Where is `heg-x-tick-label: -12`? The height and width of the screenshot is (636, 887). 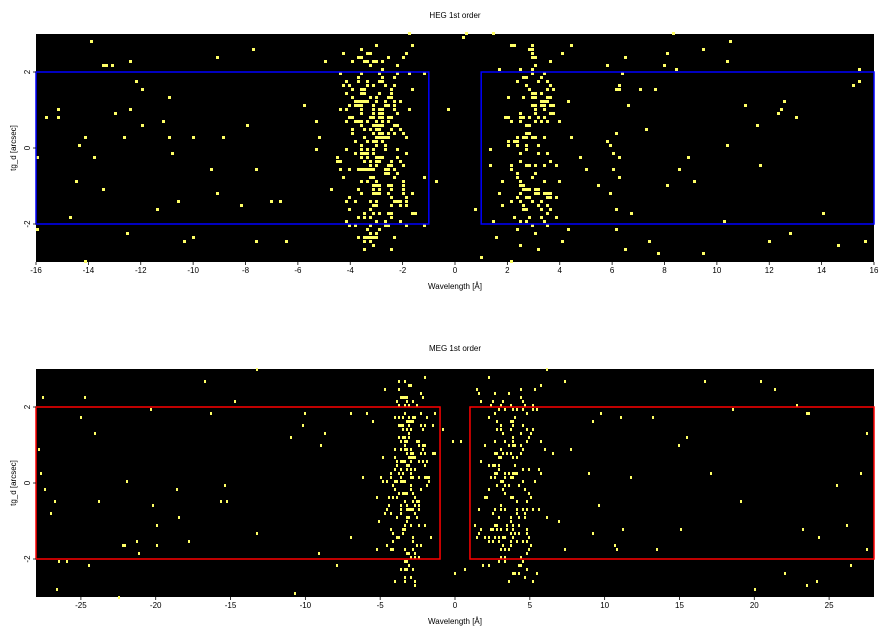 heg-x-tick-label: -12 is located at coordinates (141, 270).